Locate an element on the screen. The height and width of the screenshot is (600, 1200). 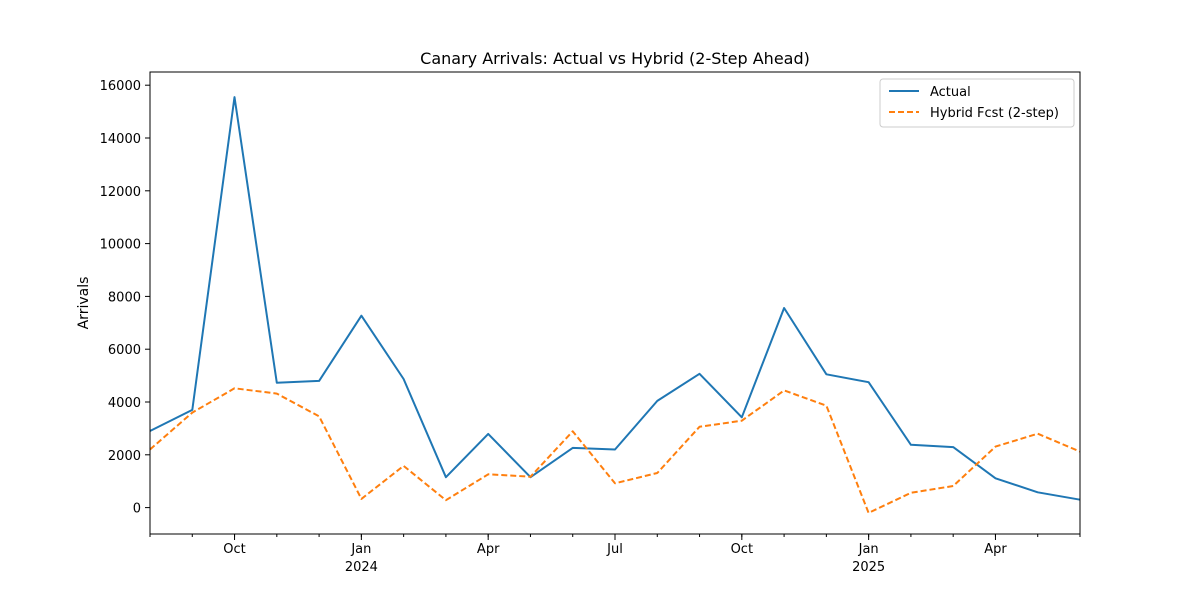
y-tick-label: 2000 is located at coordinates (124, 456).